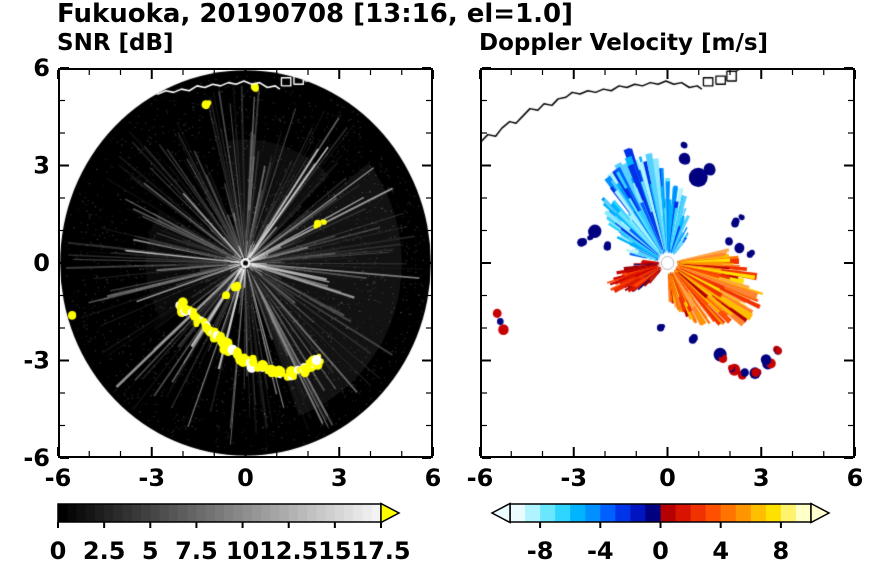 The width and height of the screenshot is (870, 570). What do you see at coordinates (242, 551) in the screenshot?
I see `snr-colorbar-tick-label: 10` at bounding box center [242, 551].